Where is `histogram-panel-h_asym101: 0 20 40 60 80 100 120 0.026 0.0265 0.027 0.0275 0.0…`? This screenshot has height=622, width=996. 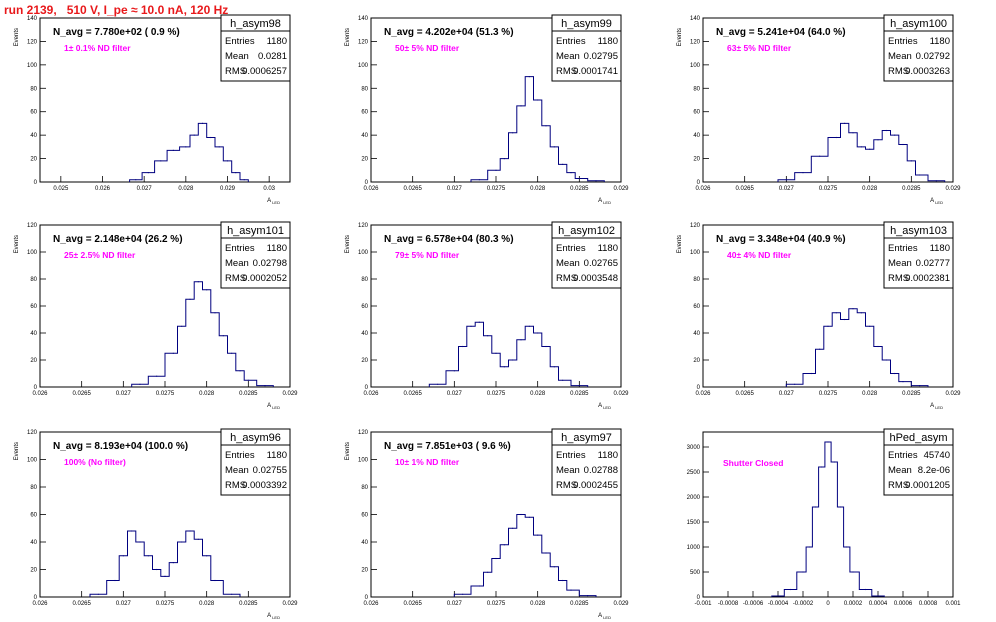 histogram-panel-h_asym101: 0 20 40 60 80 100 120 0.026 0.0265 0.027 0.0275 0.0… is located at coordinates (156, 315).